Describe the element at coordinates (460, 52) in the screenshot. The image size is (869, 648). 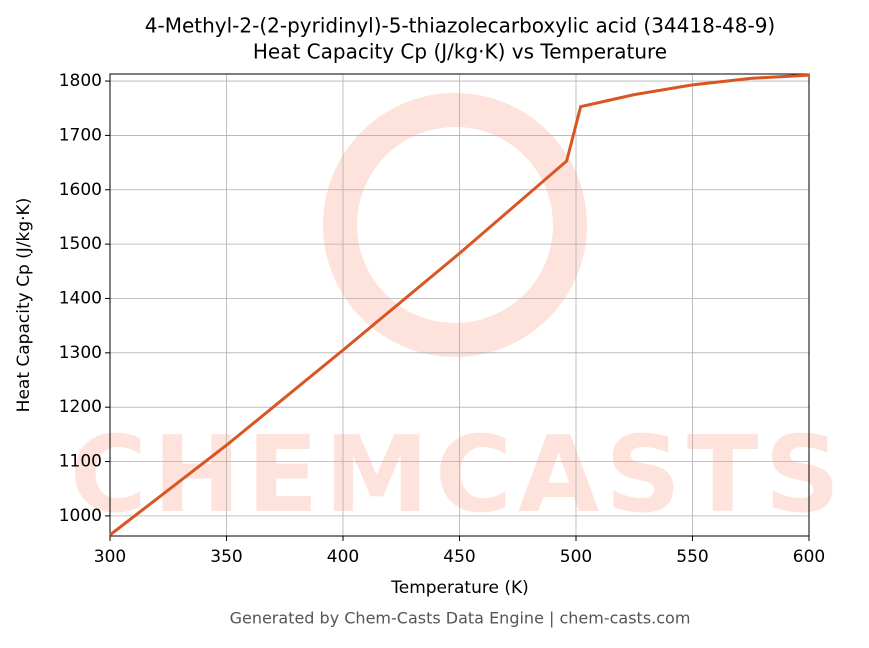
I see `chart-subtitle: Heat Capacity Cp (J/kg·K) vs Temperature` at that location.